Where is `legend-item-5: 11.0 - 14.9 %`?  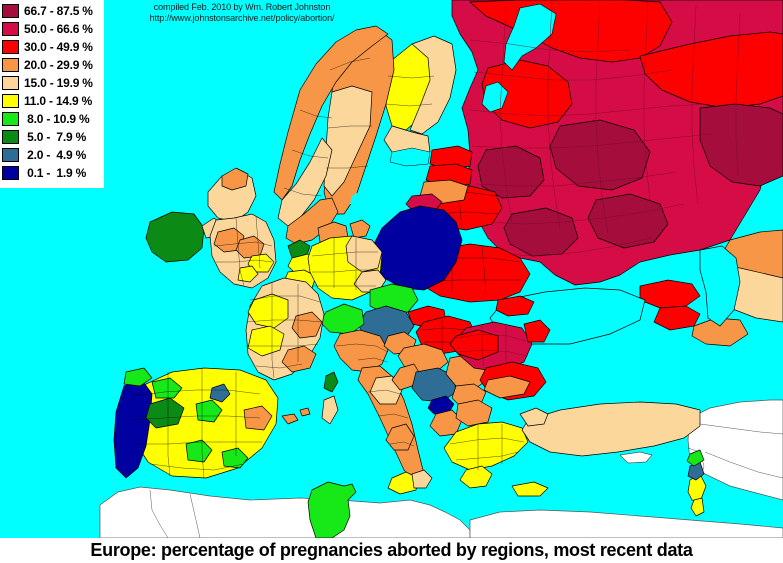 legend-item-5: 11.0 - 14.9 % is located at coordinates (52, 101).